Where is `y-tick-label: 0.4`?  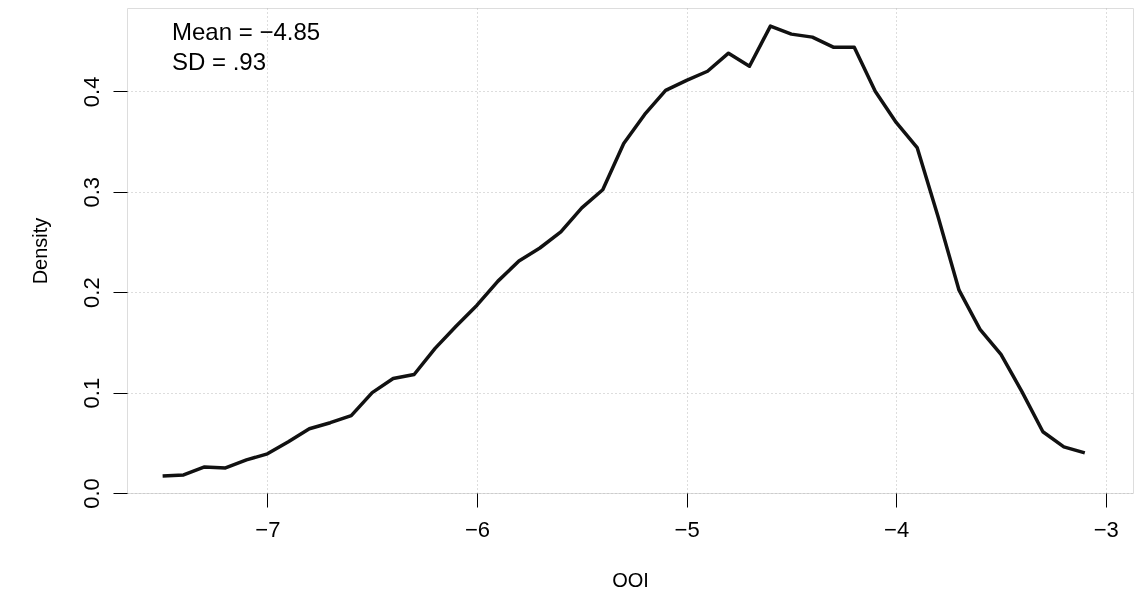 y-tick-label: 0.4 is located at coordinates (91, 92).